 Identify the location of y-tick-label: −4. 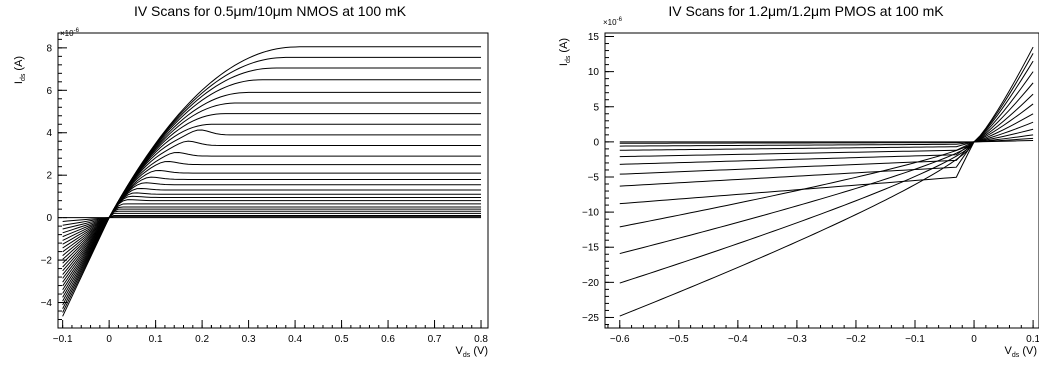
(47, 303).